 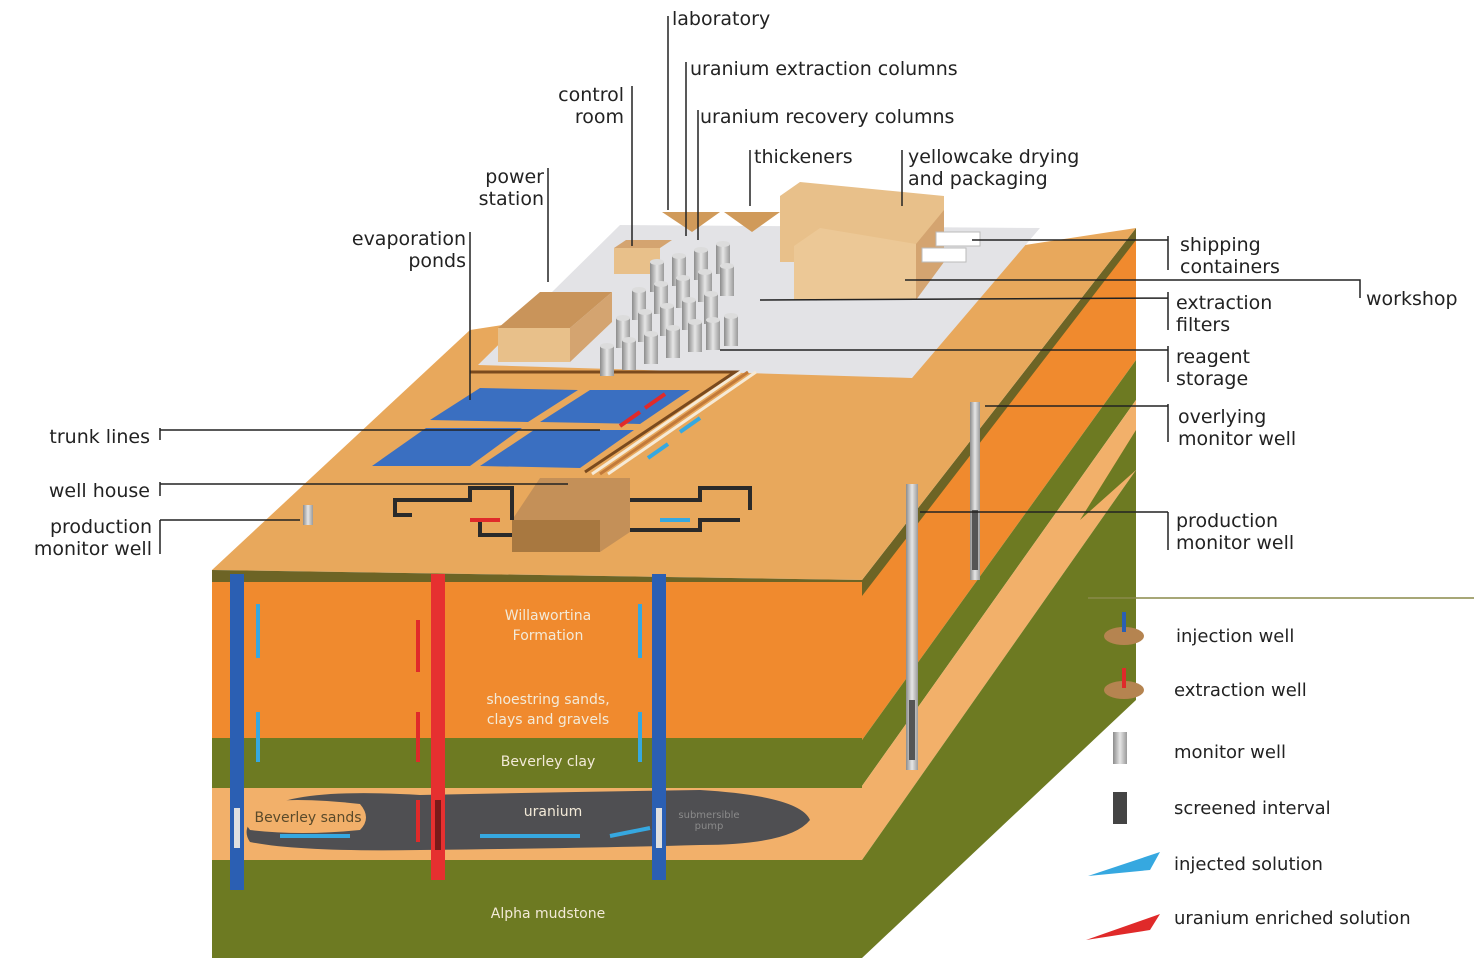 What do you see at coordinates (709, 821) in the screenshot?
I see `submersible-pump-label: submersible pump` at bounding box center [709, 821].